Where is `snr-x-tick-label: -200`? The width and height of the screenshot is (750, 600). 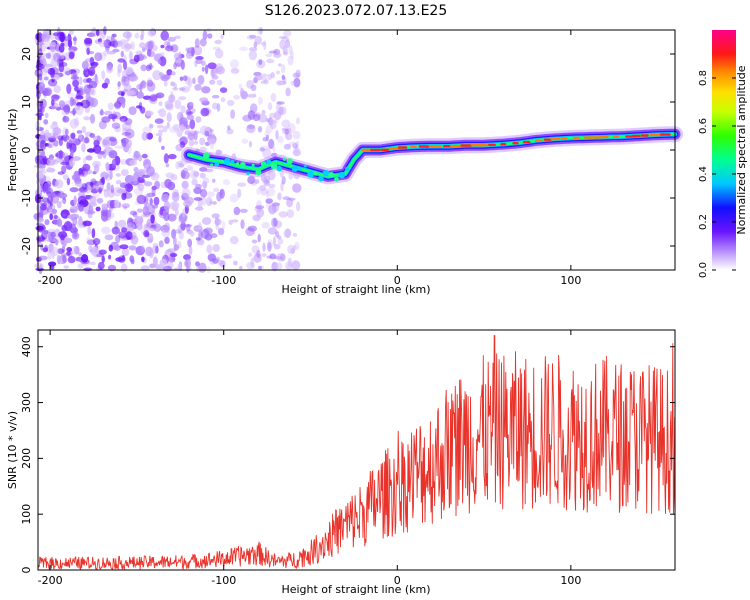 snr-x-tick-label: -200 is located at coordinates (50, 580).